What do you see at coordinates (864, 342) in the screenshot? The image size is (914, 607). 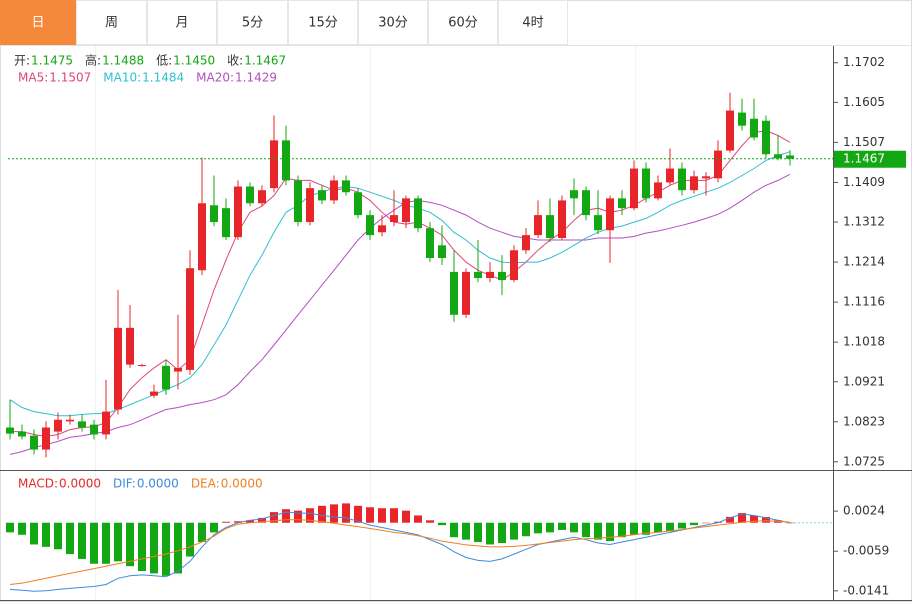 I see `y-tick-label: 1.1018` at bounding box center [864, 342].